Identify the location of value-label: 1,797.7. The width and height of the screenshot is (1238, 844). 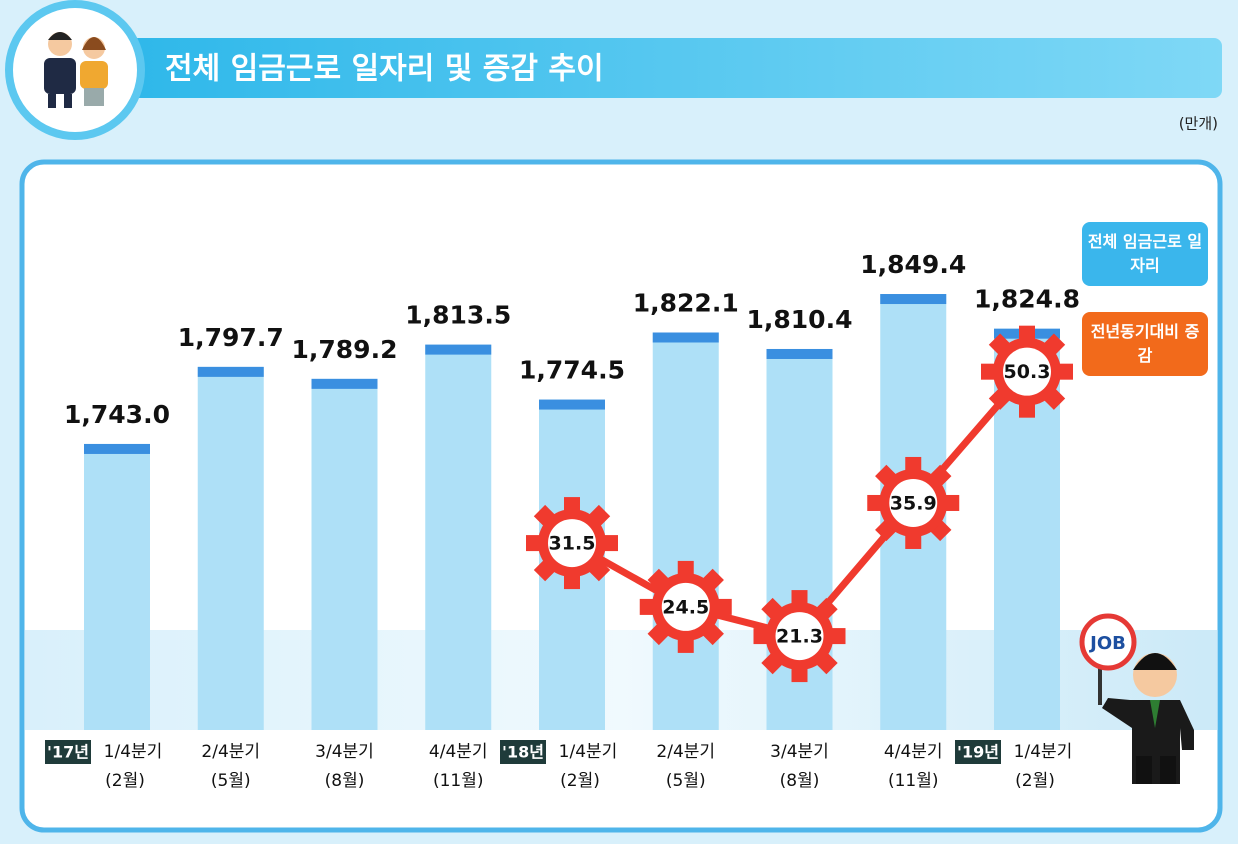
(231, 337).